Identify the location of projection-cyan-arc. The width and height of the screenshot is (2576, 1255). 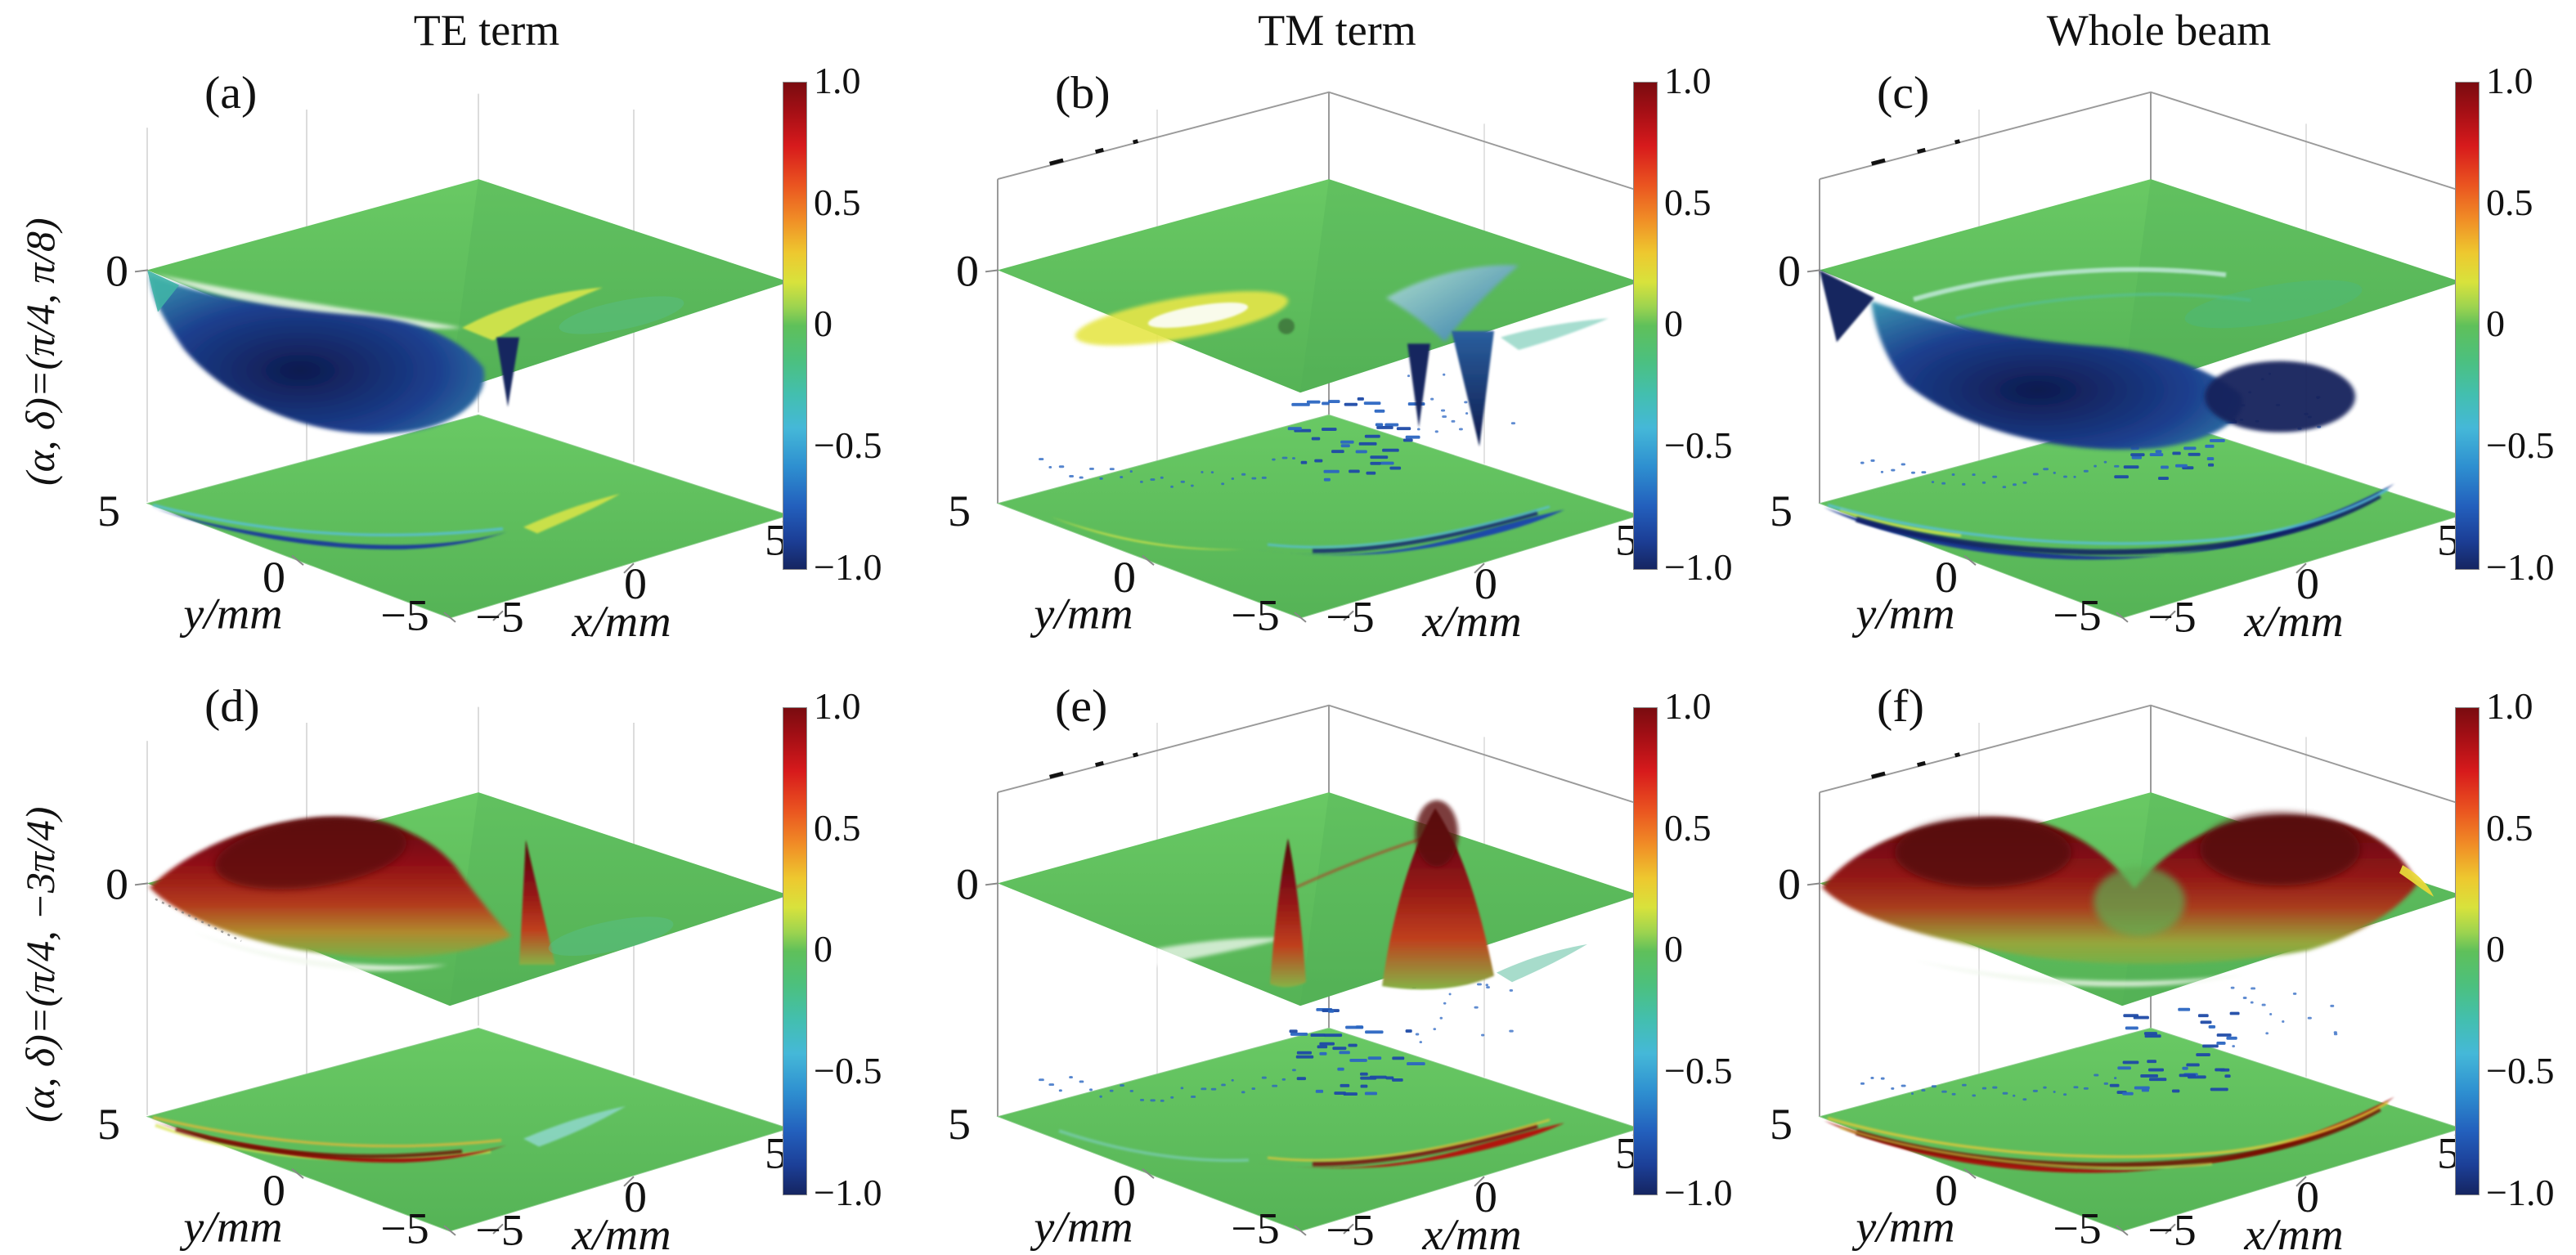
(1154, 1146).